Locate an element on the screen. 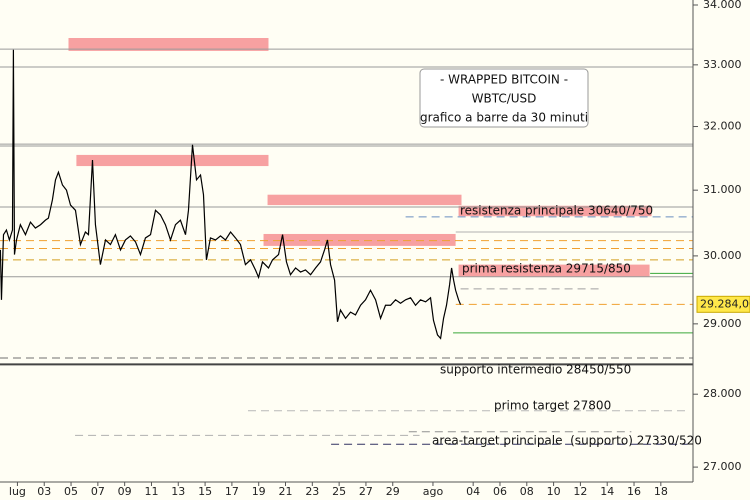  chart-subtitle: WBTC/USD is located at coordinates (504, 99).